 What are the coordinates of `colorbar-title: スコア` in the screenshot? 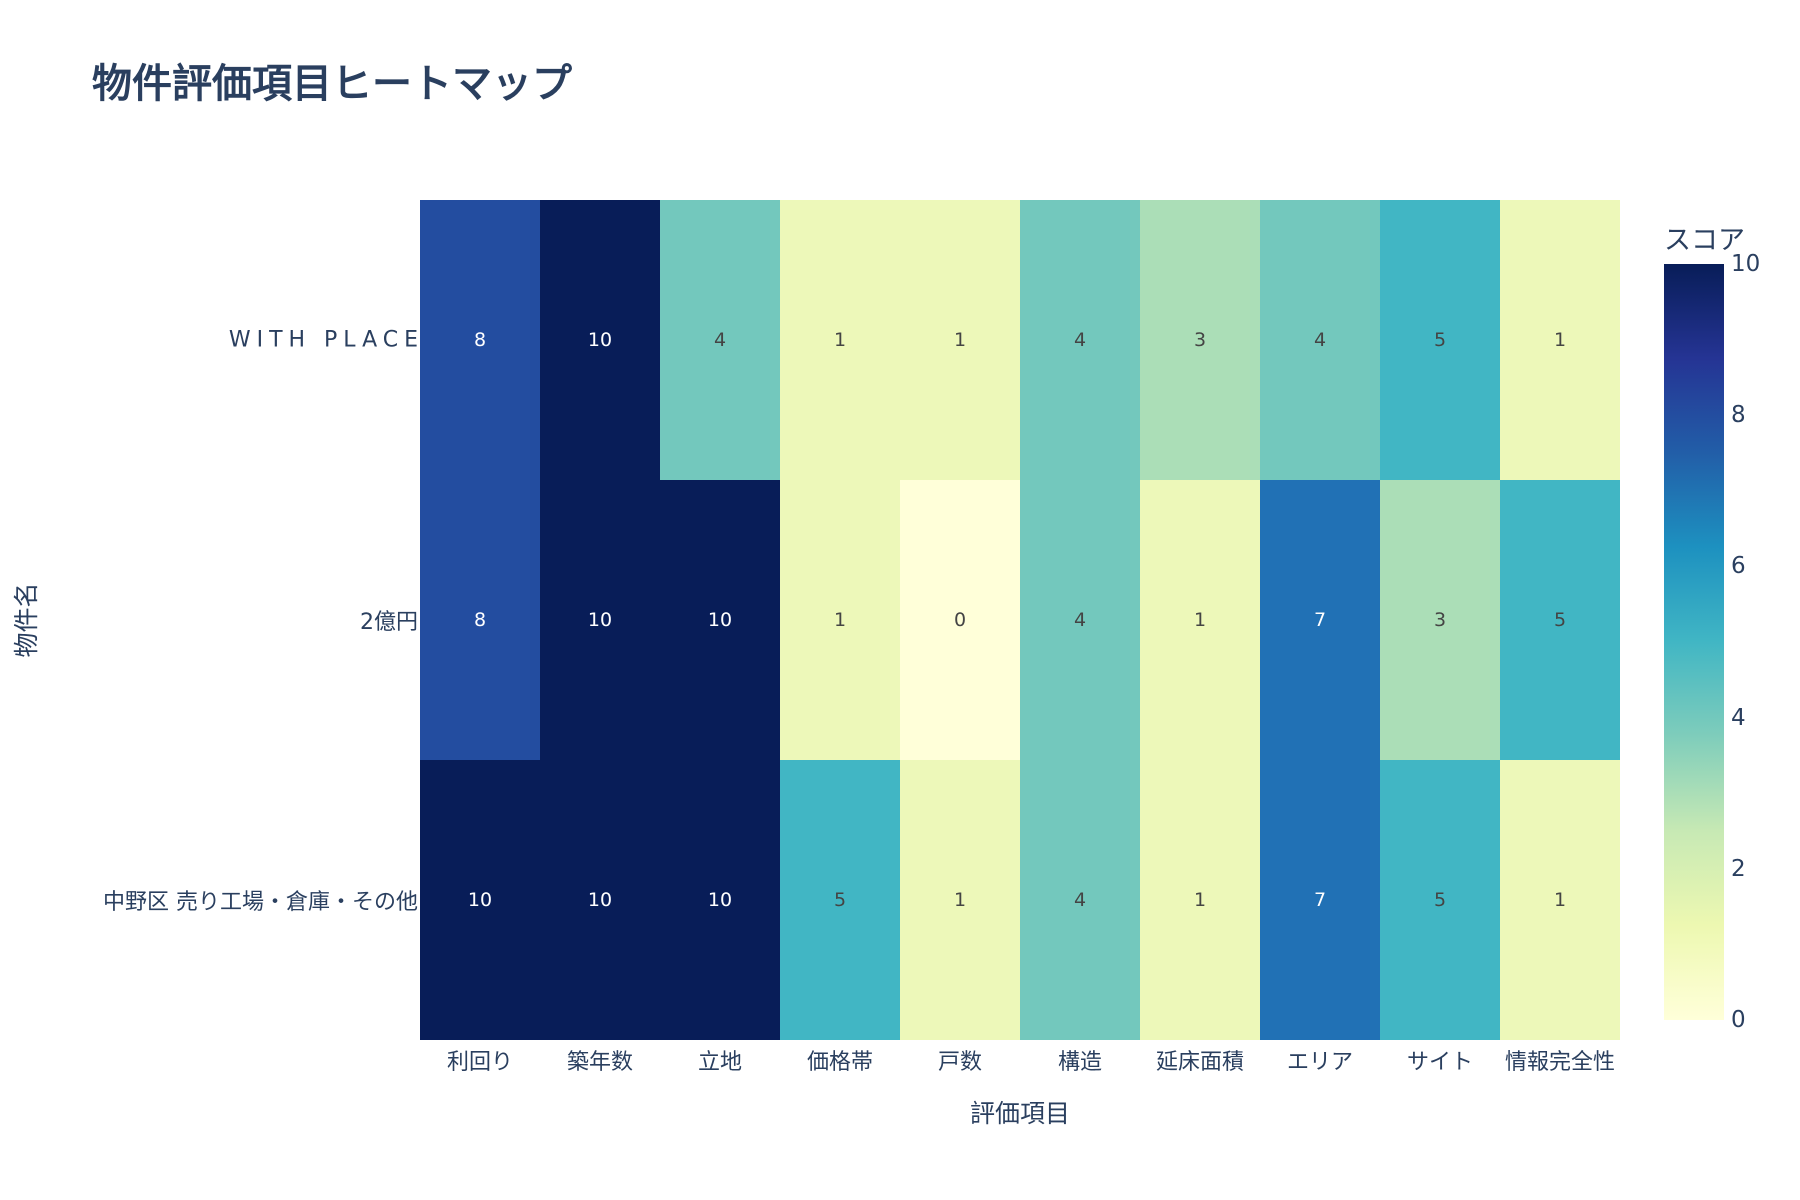 It's located at (1704, 240).